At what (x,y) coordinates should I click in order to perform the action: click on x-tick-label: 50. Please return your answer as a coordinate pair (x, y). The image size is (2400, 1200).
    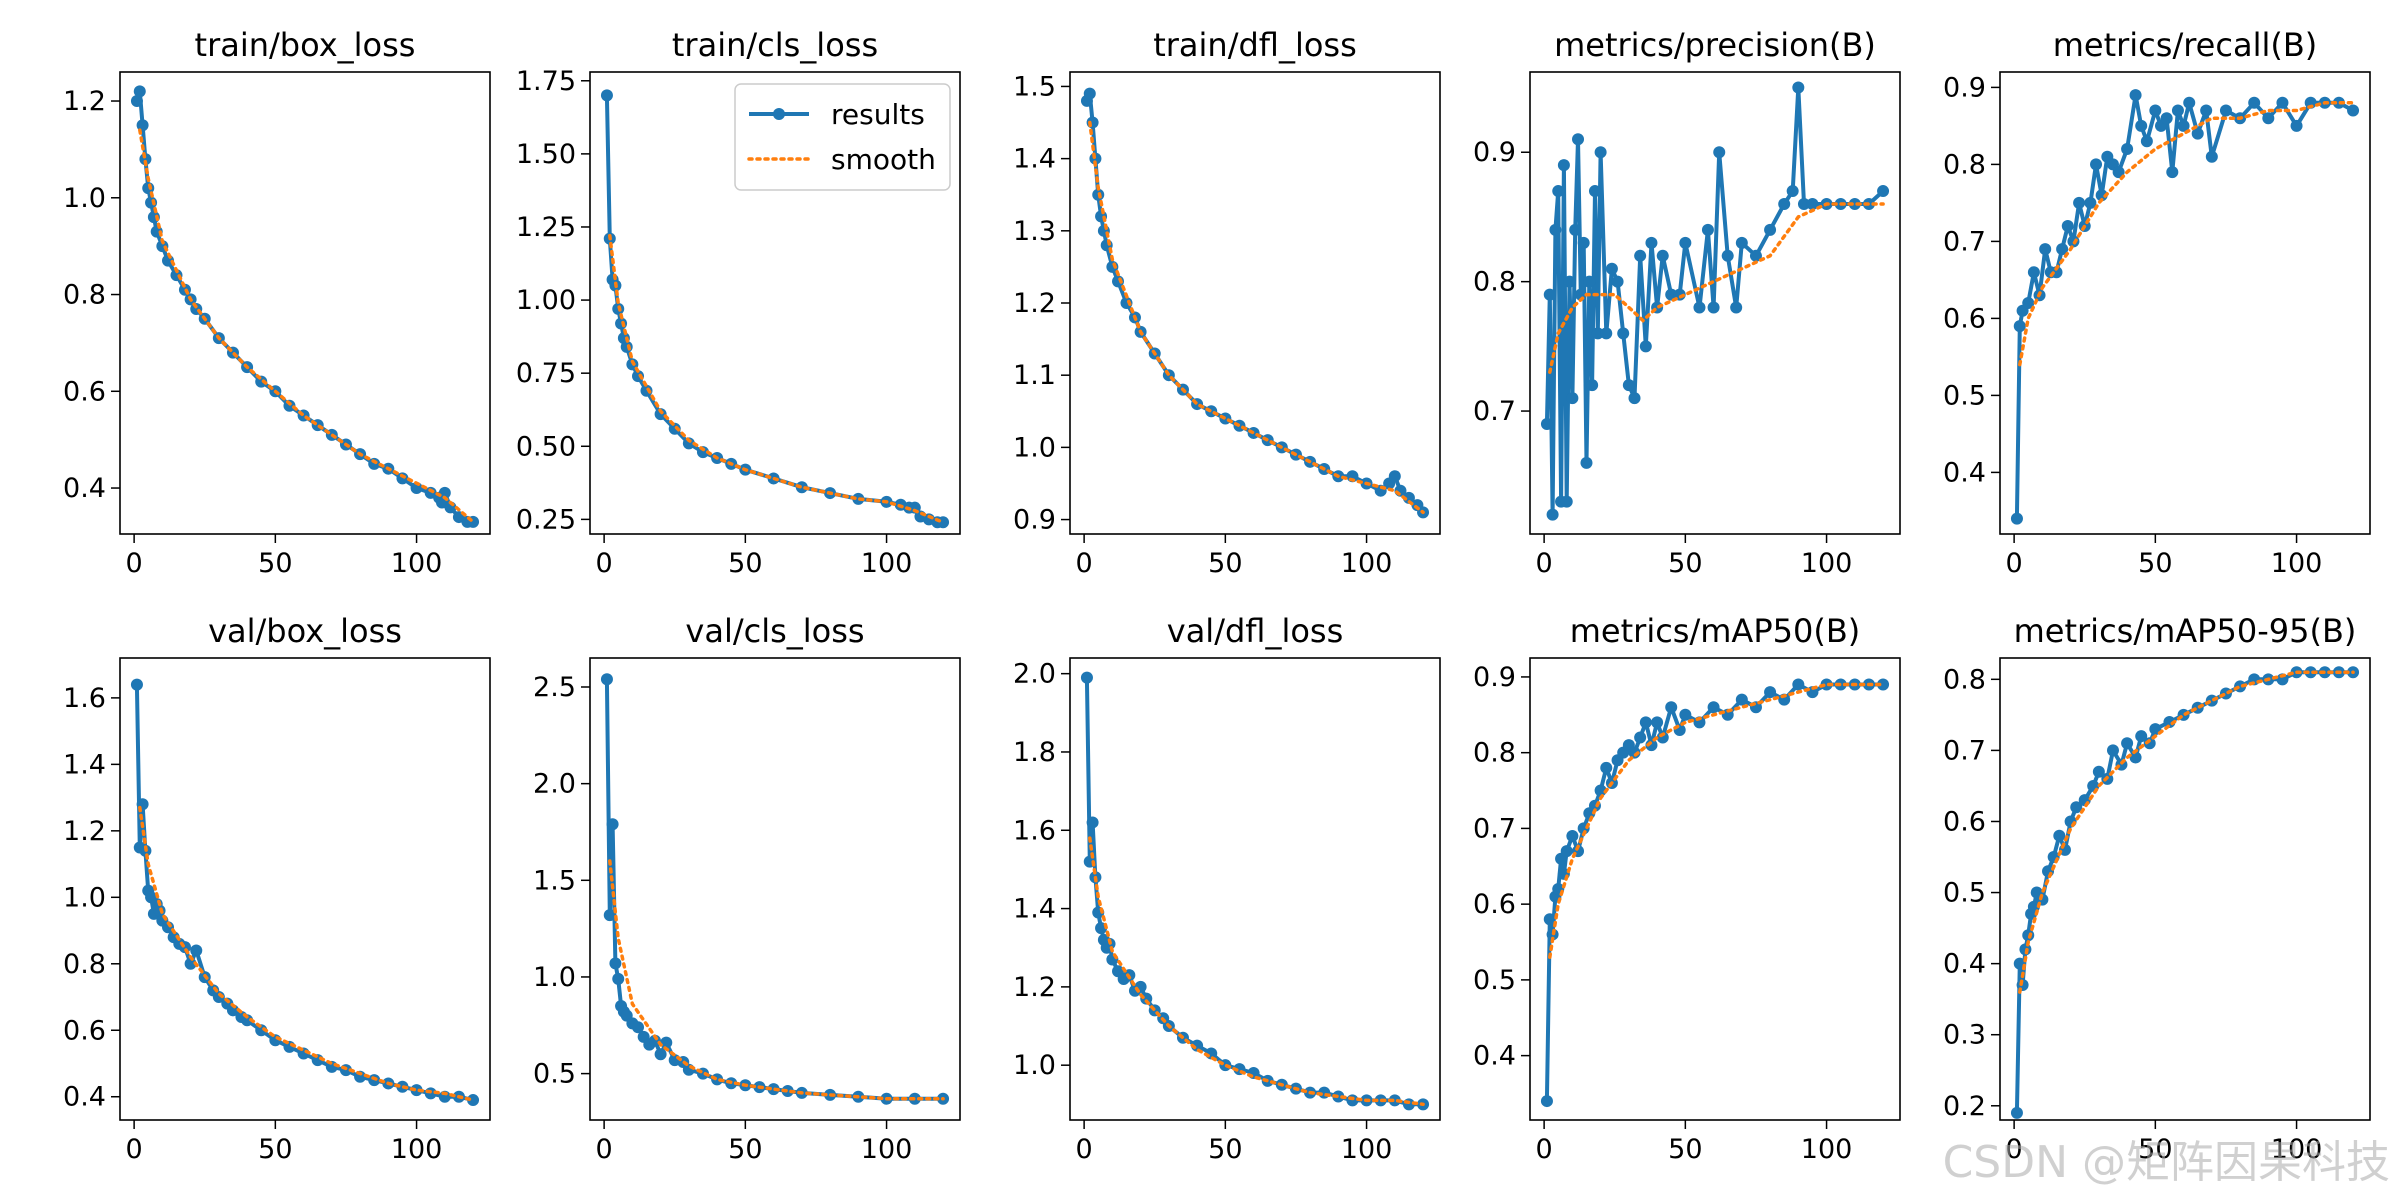
    Looking at the image, I should click on (745, 563).